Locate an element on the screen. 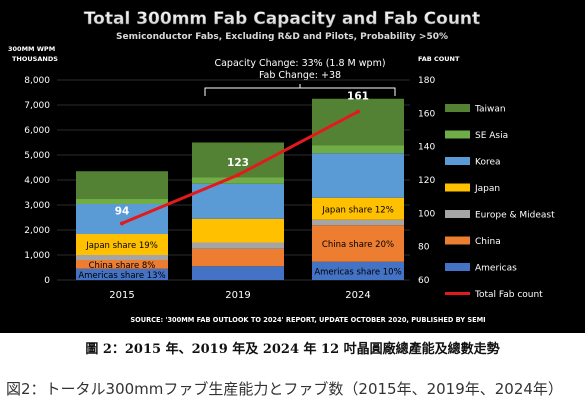 This screenshot has height=405, width=585. y-left-tick-label: 8,000 is located at coordinates (37, 81).